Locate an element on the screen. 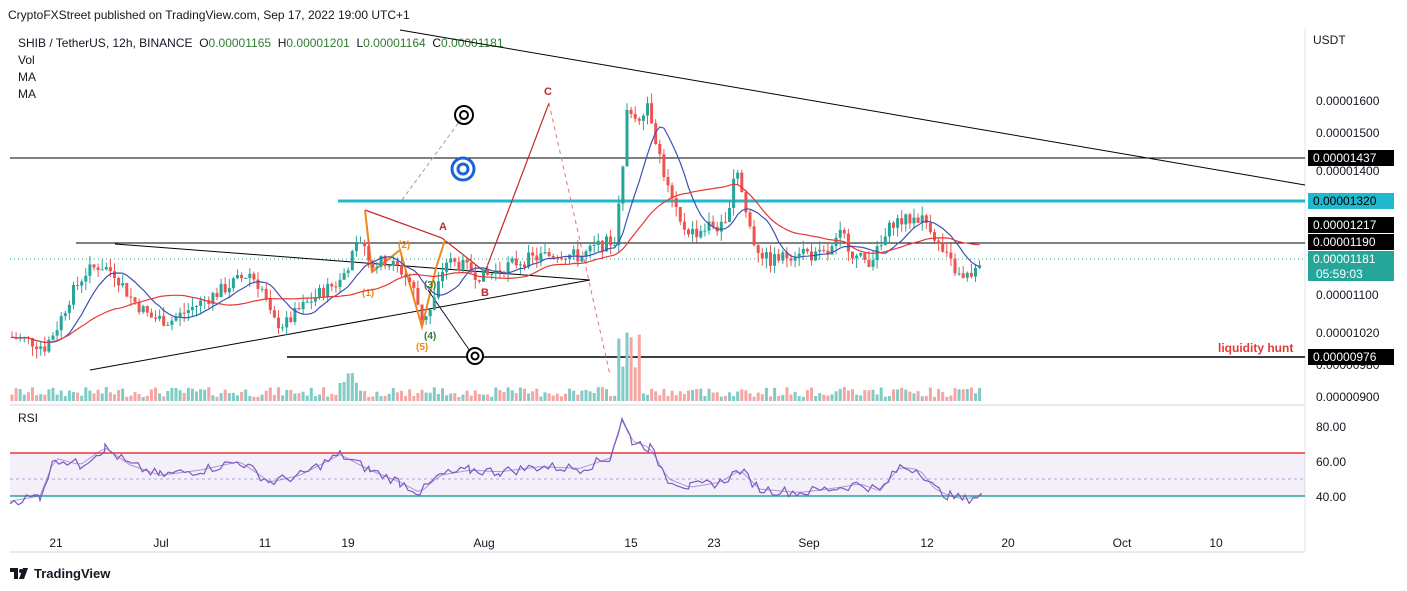  close-label: C is located at coordinates (437, 43).